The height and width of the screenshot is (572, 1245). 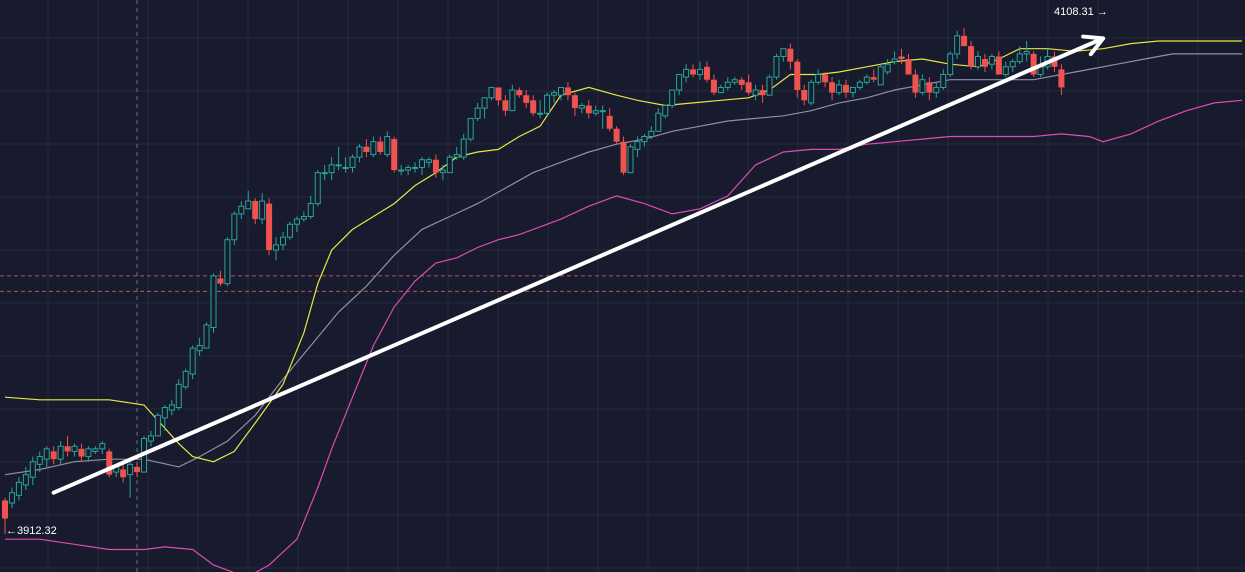 What do you see at coordinates (11, 531) in the screenshot?
I see `left-arrow-icon: ←` at bounding box center [11, 531].